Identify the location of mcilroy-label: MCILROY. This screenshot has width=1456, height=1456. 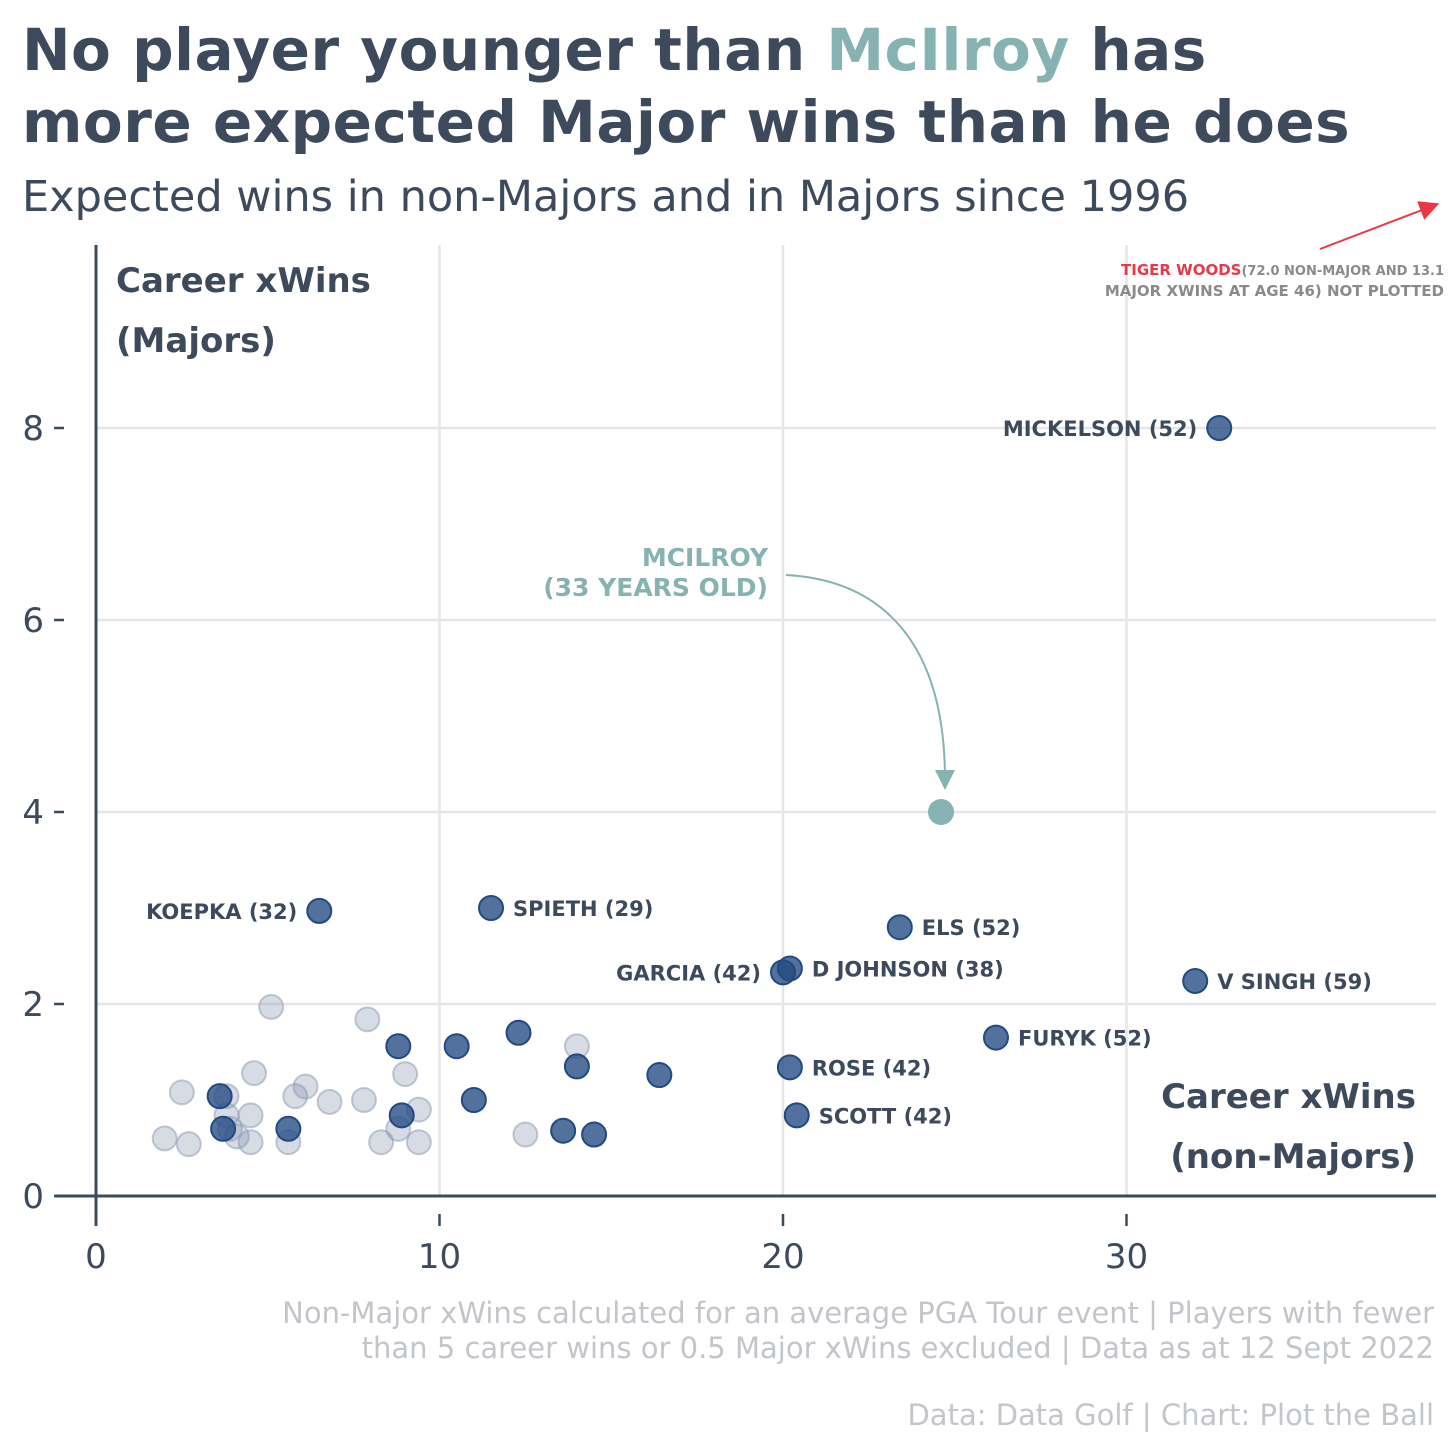
(705, 557).